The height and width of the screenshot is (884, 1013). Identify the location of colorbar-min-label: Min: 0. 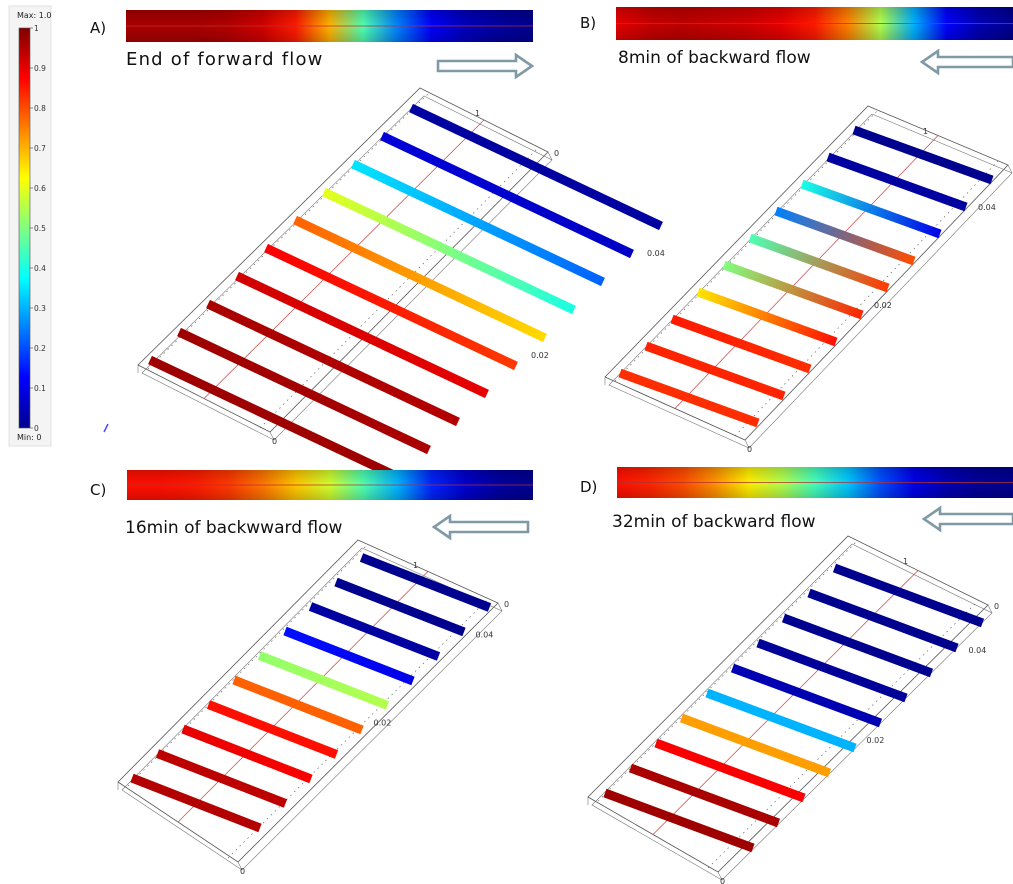
(29, 437).